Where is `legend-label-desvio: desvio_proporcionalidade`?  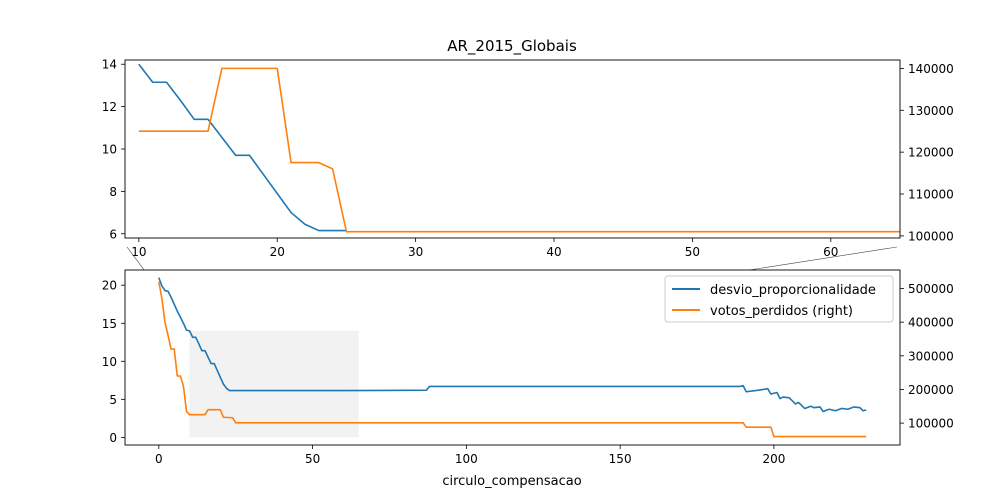 legend-label-desvio: desvio_proporcionalidade is located at coordinates (793, 290).